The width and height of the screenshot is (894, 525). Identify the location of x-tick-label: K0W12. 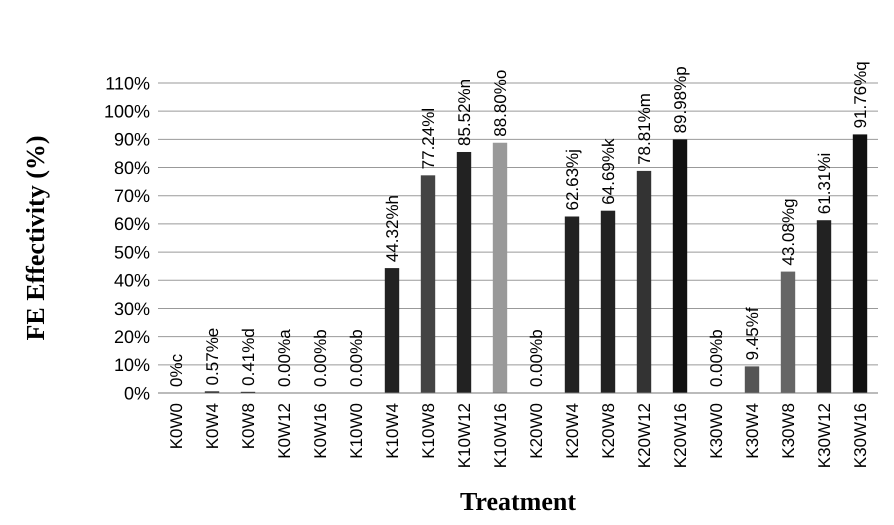
(284, 431).